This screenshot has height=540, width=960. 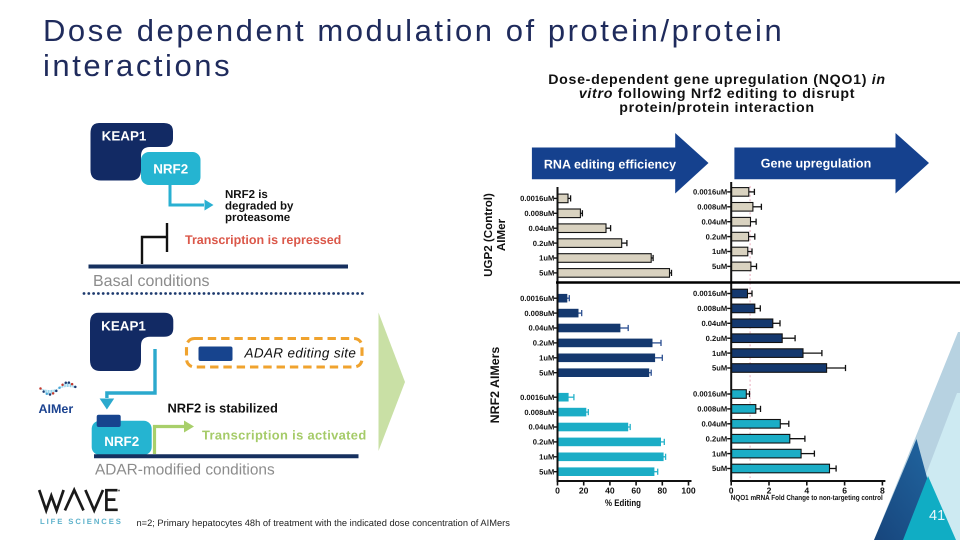 I want to click on svg-text: Transcription is repressed, so click(x=263, y=240).